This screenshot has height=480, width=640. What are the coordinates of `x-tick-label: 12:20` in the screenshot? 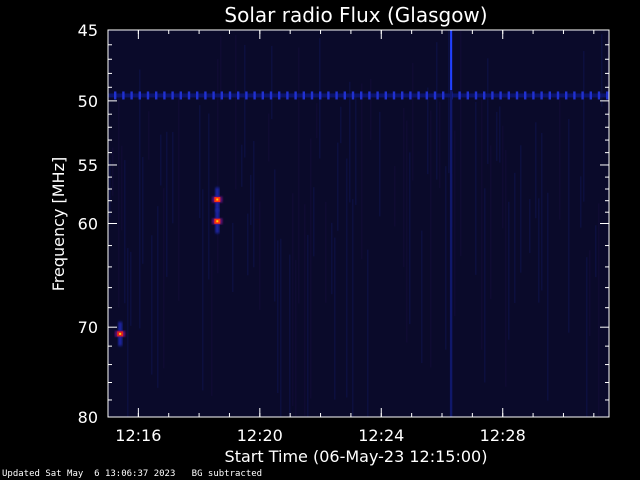 It's located at (260, 435).